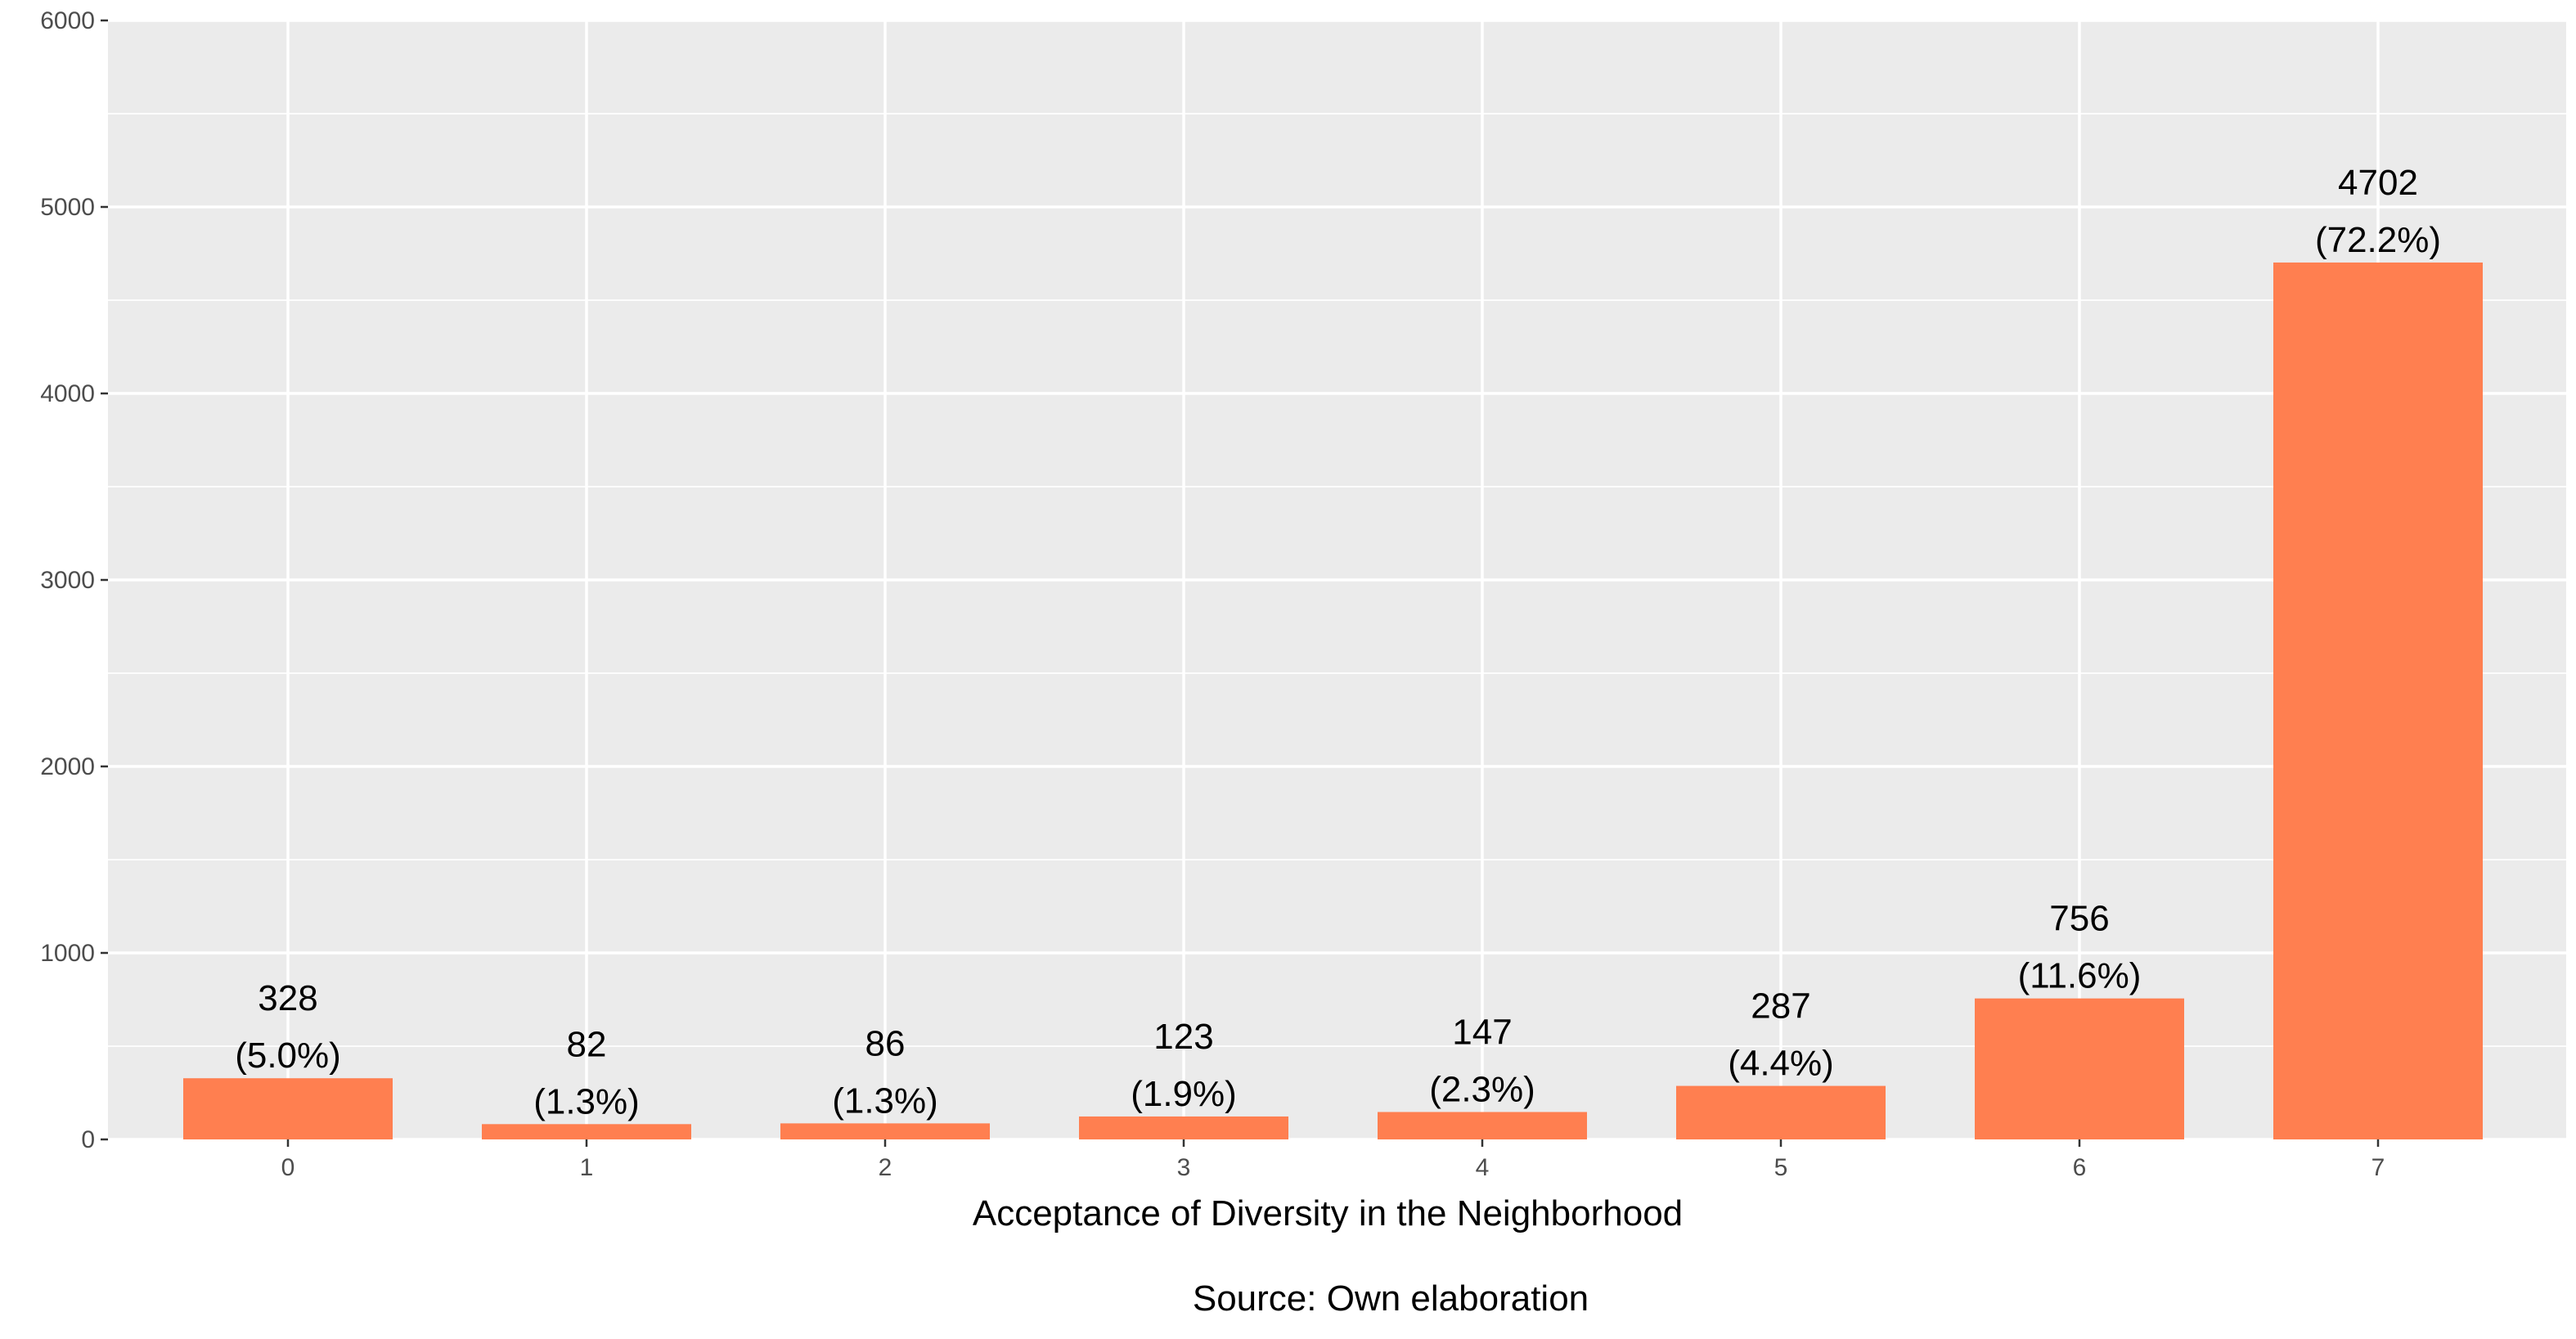 This screenshot has width=2576, height=1339. What do you see at coordinates (587, 1044) in the screenshot?
I see `bar-value-label: 82` at bounding box center [587, 1044].